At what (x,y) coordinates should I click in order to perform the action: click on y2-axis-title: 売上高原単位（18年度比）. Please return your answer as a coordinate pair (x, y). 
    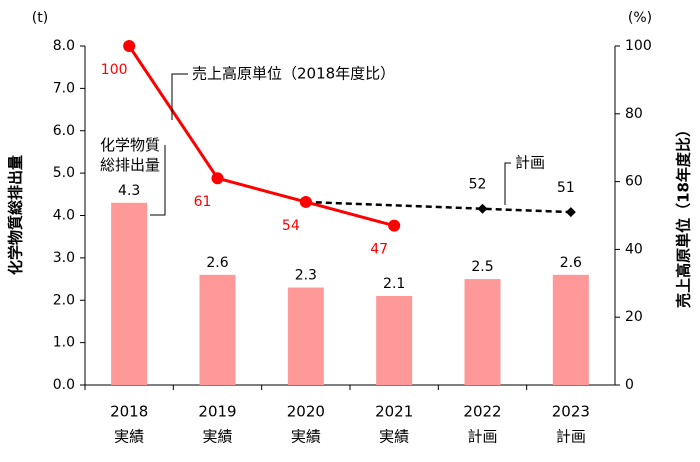
    Looking at the image, I should click on (684, 215).